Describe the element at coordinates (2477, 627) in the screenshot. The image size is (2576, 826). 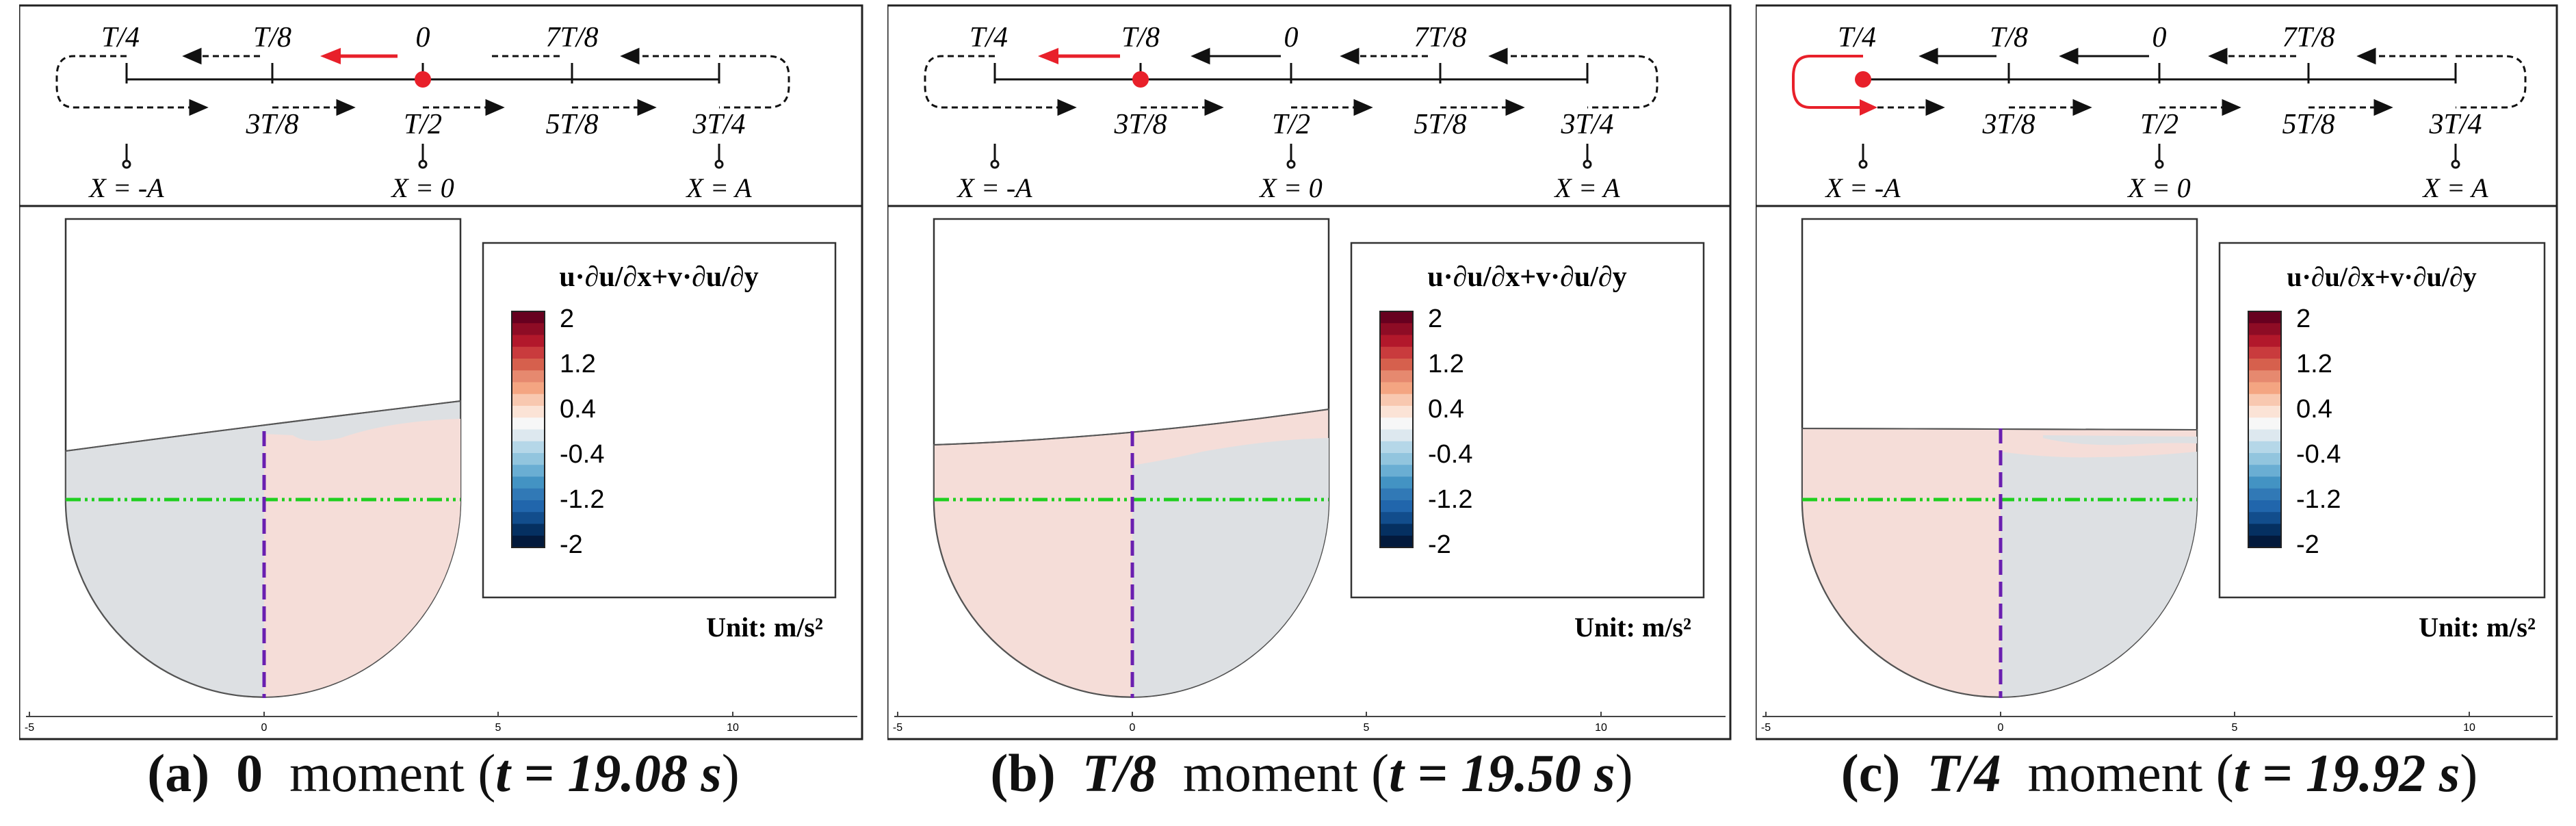
I see `legend-unit: Unit: m/s²` at that location.